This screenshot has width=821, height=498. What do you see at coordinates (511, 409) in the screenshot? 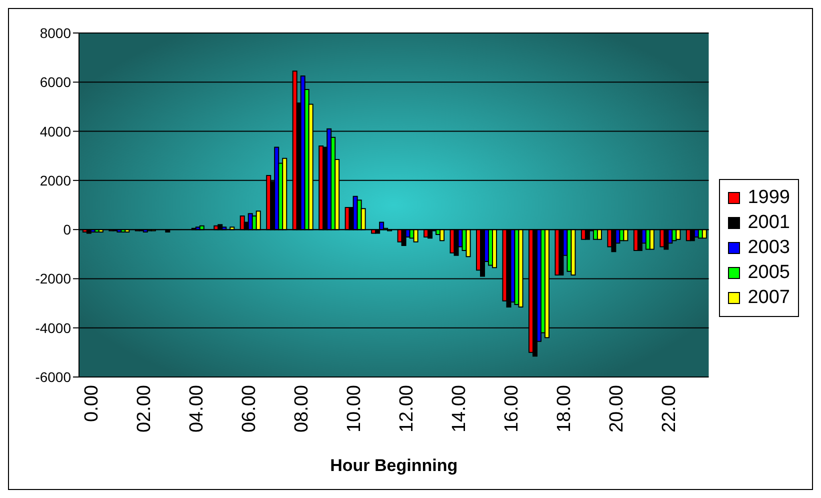
I see `x-tick-label: 16.00` at bounding box center [511, 409].